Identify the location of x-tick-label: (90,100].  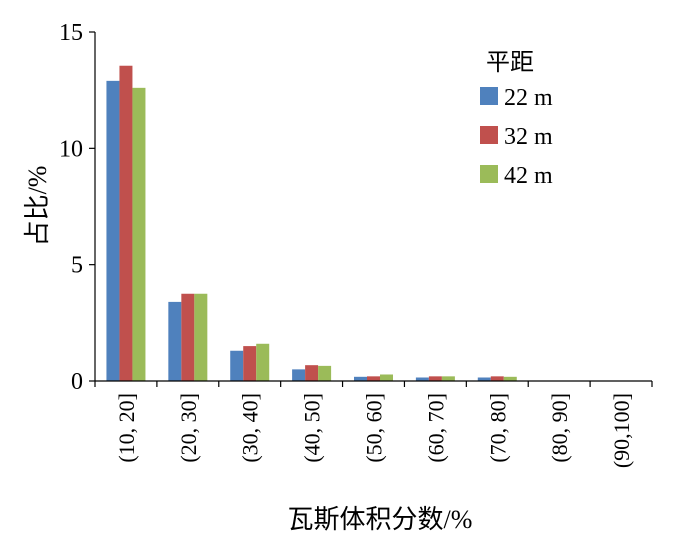
(621, 430).